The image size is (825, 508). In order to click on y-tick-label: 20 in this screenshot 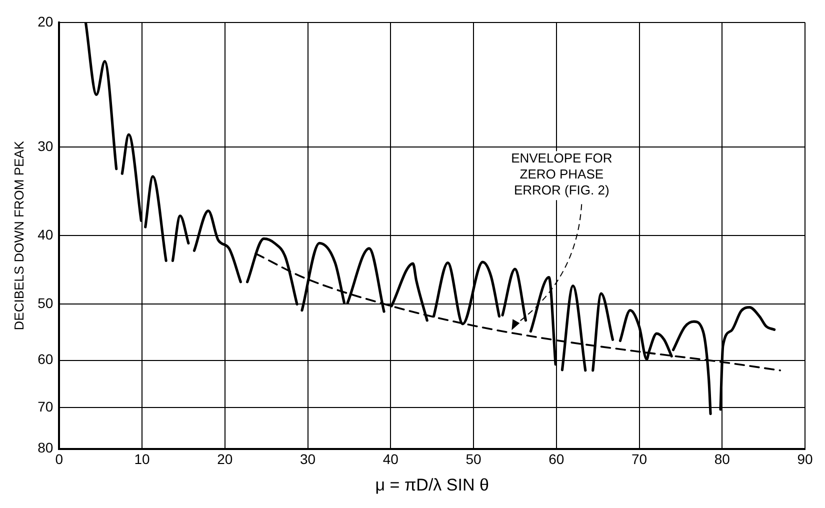, I will do `click(46, 21)`.